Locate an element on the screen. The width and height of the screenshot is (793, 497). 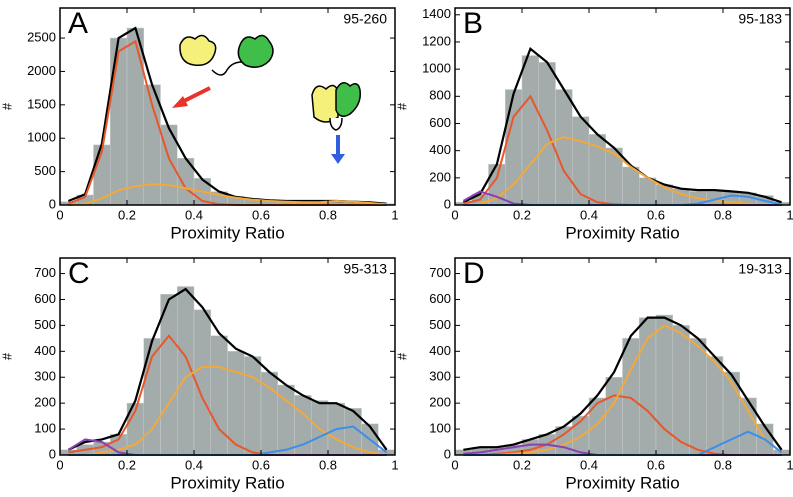
y-tick-label: 800 is located at coordinates (440, 95).